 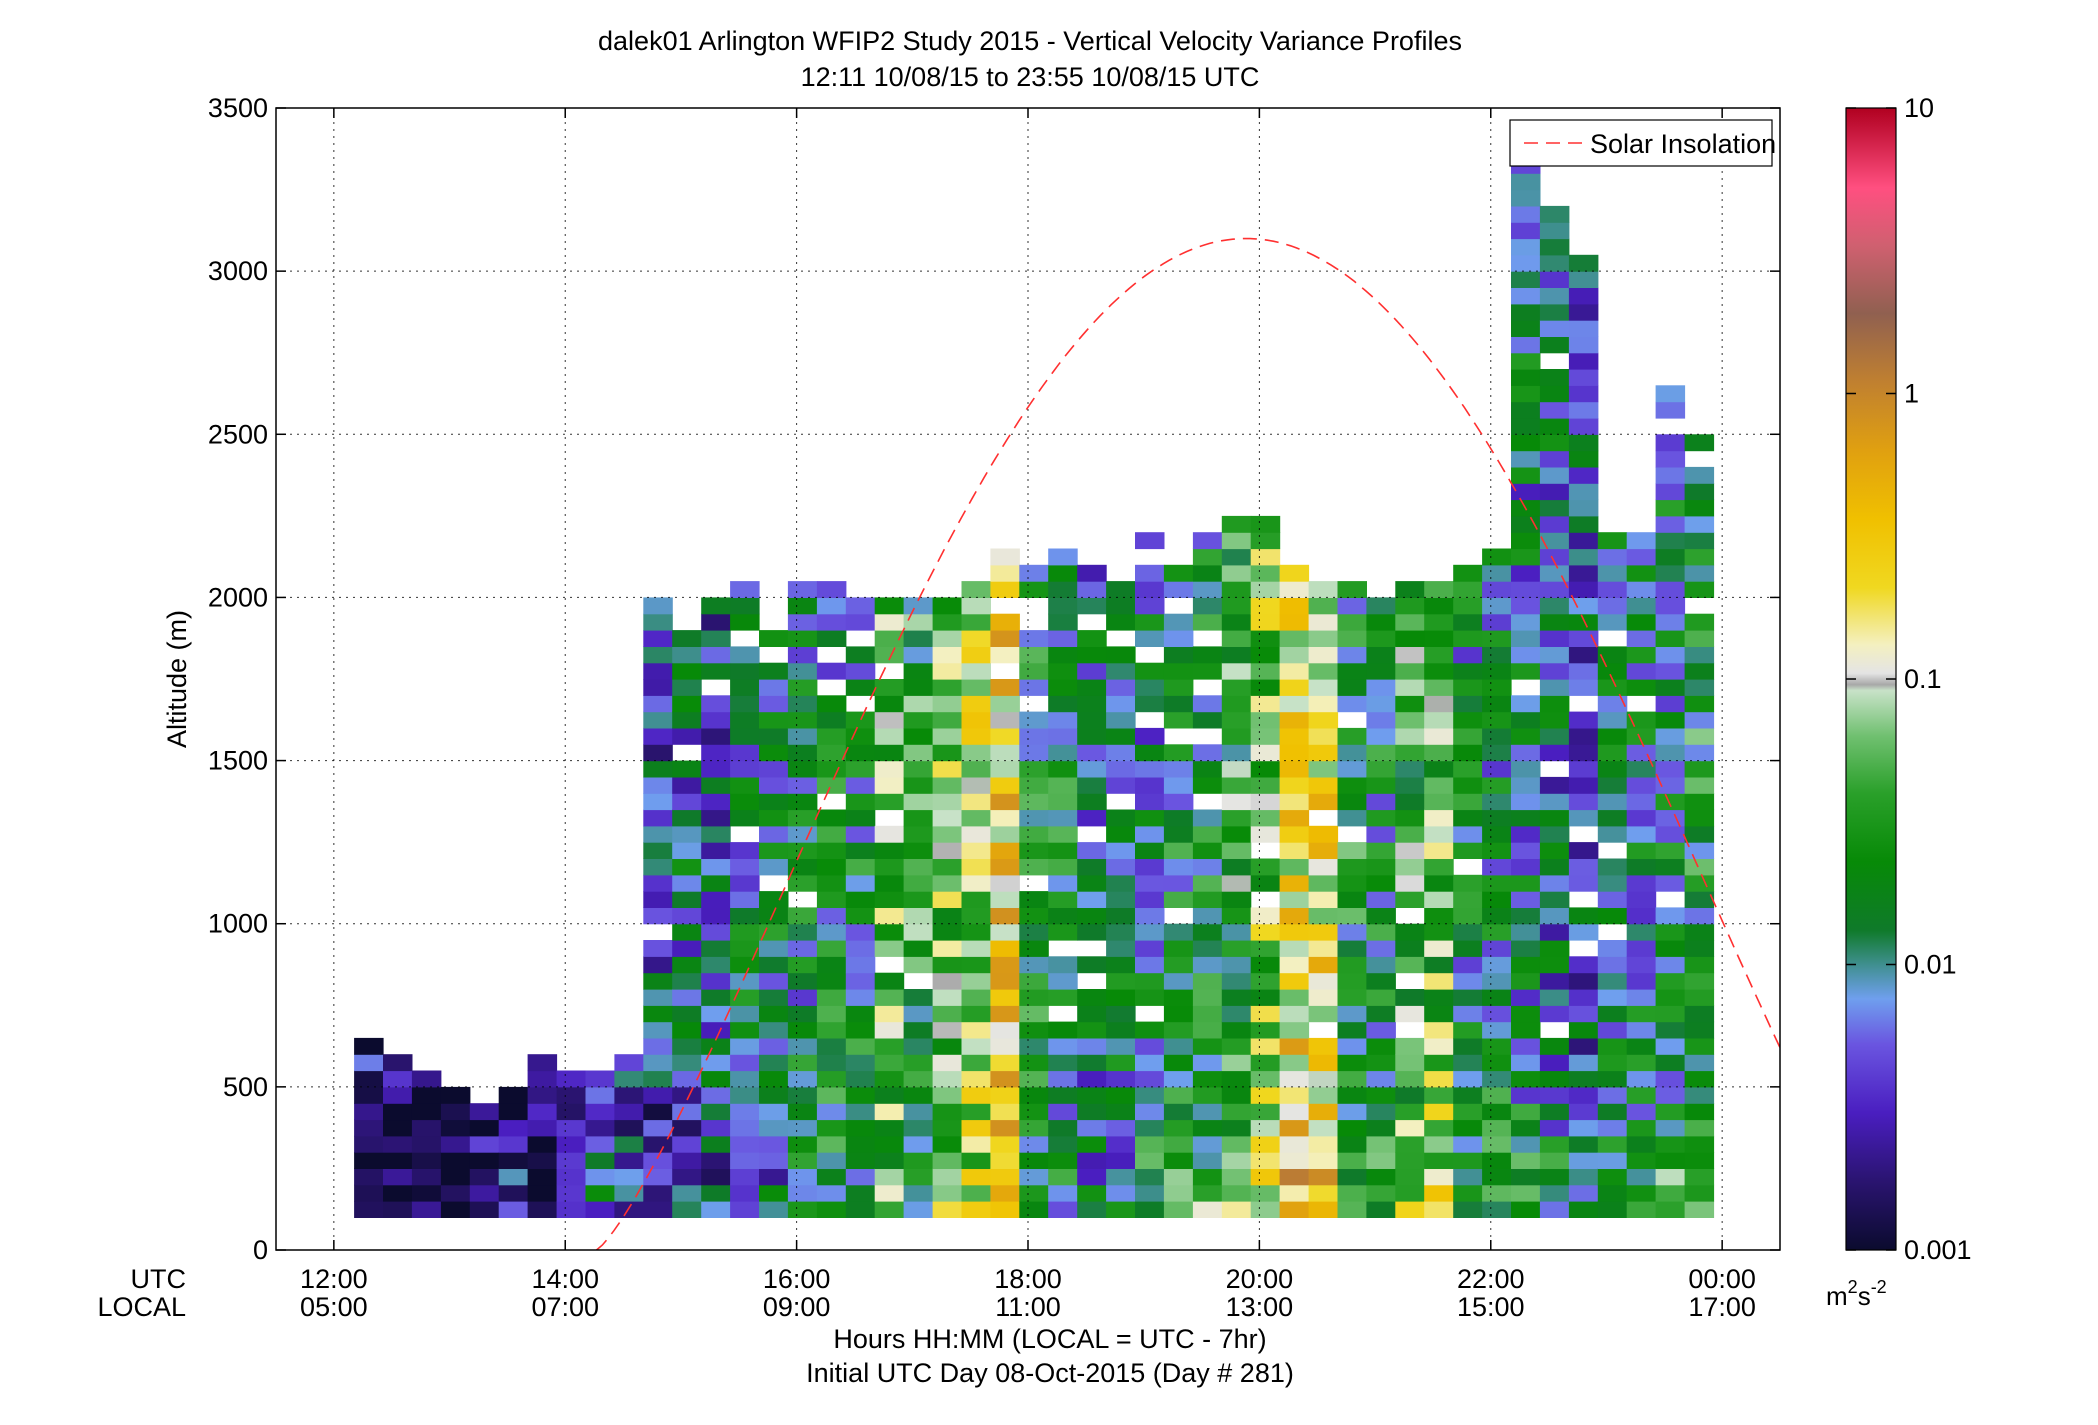 I want to click on y-tick-label: 2500, so click(x=238, y=434).